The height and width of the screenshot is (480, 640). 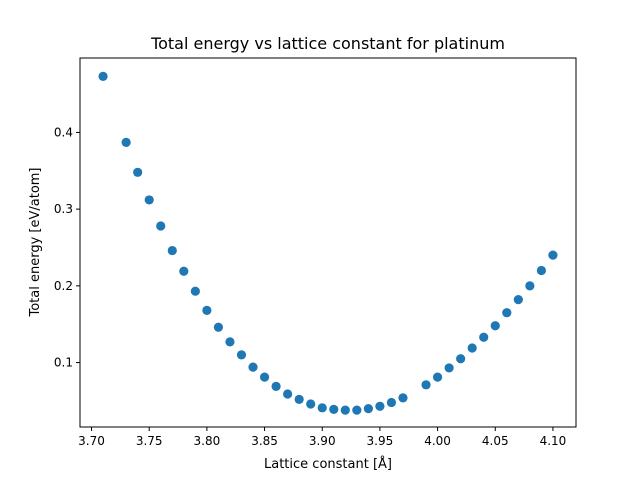 What do you see at coordinates (328, 464) in the screenshot?
I see `x-axis-label: Lattice constant [Å]` at bounding box center [328, 464].